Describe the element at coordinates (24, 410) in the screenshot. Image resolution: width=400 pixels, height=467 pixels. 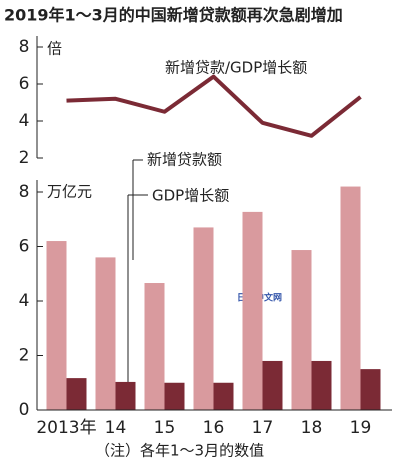
I see `y-tick-label: 0` at that location.